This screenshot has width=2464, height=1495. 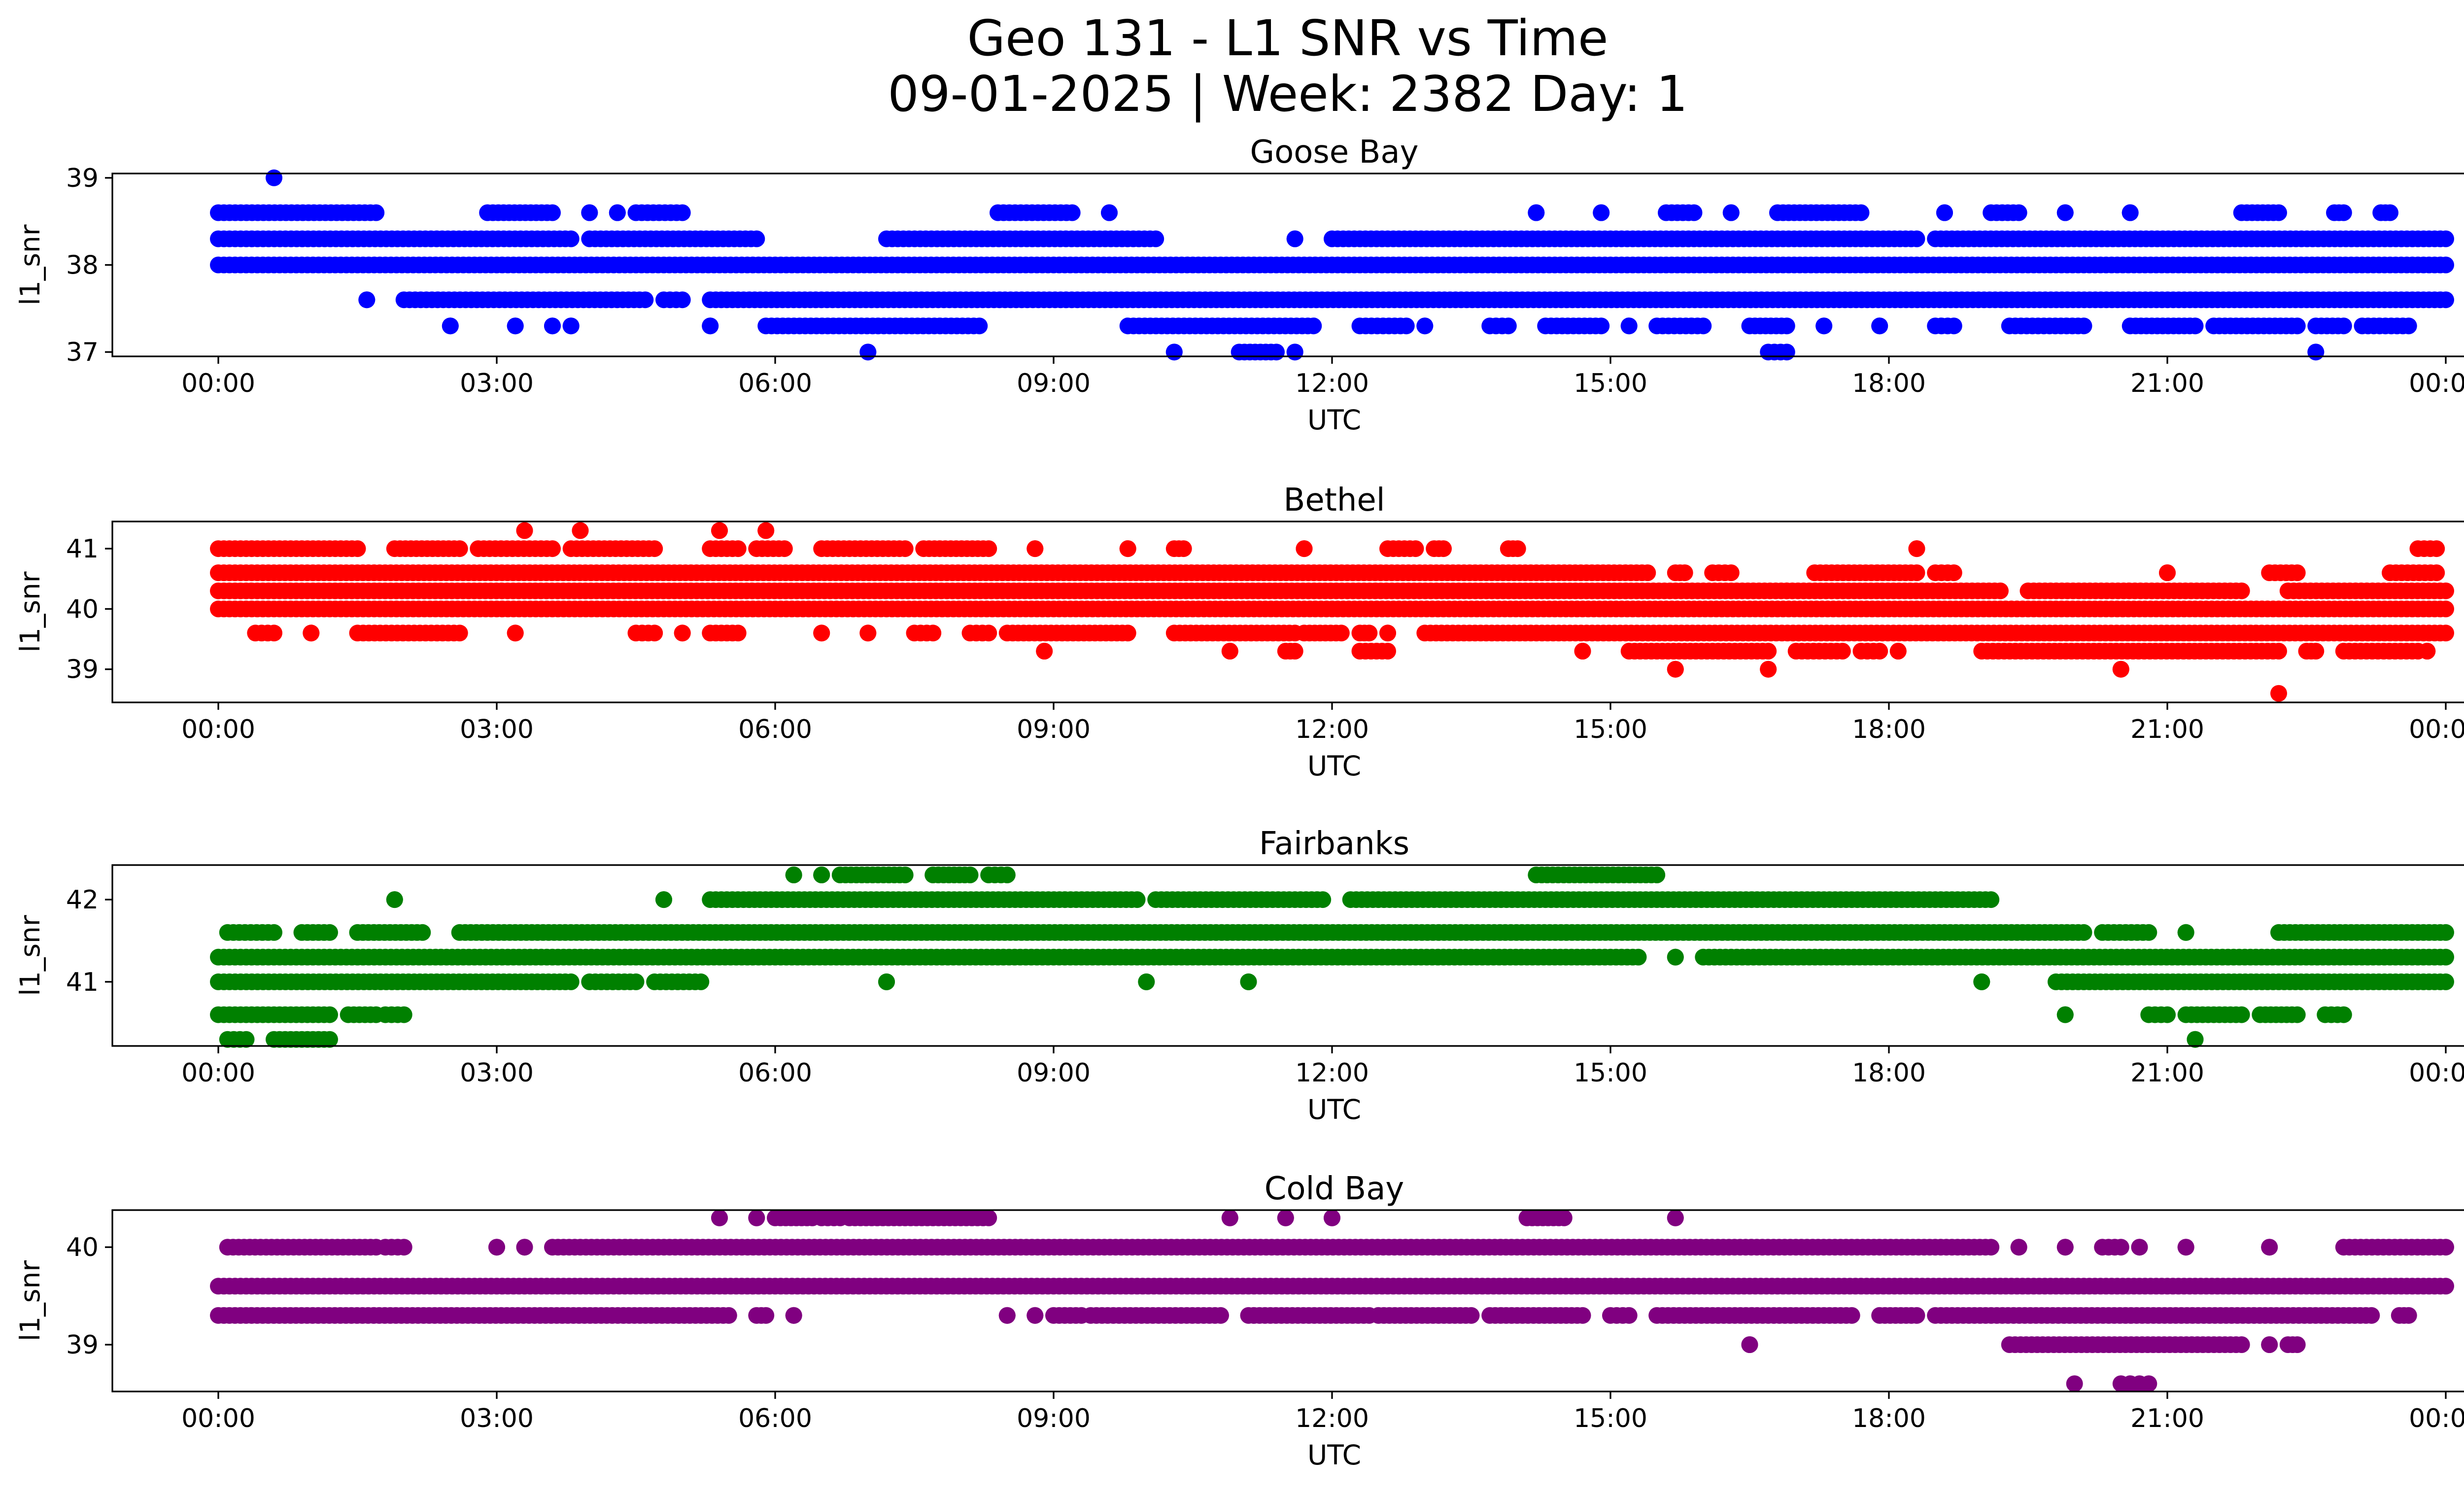 I want to click on figure-title-line2: 09-01-2025 | Week: 2382 Day: 1, so click(x=1287, y=94).